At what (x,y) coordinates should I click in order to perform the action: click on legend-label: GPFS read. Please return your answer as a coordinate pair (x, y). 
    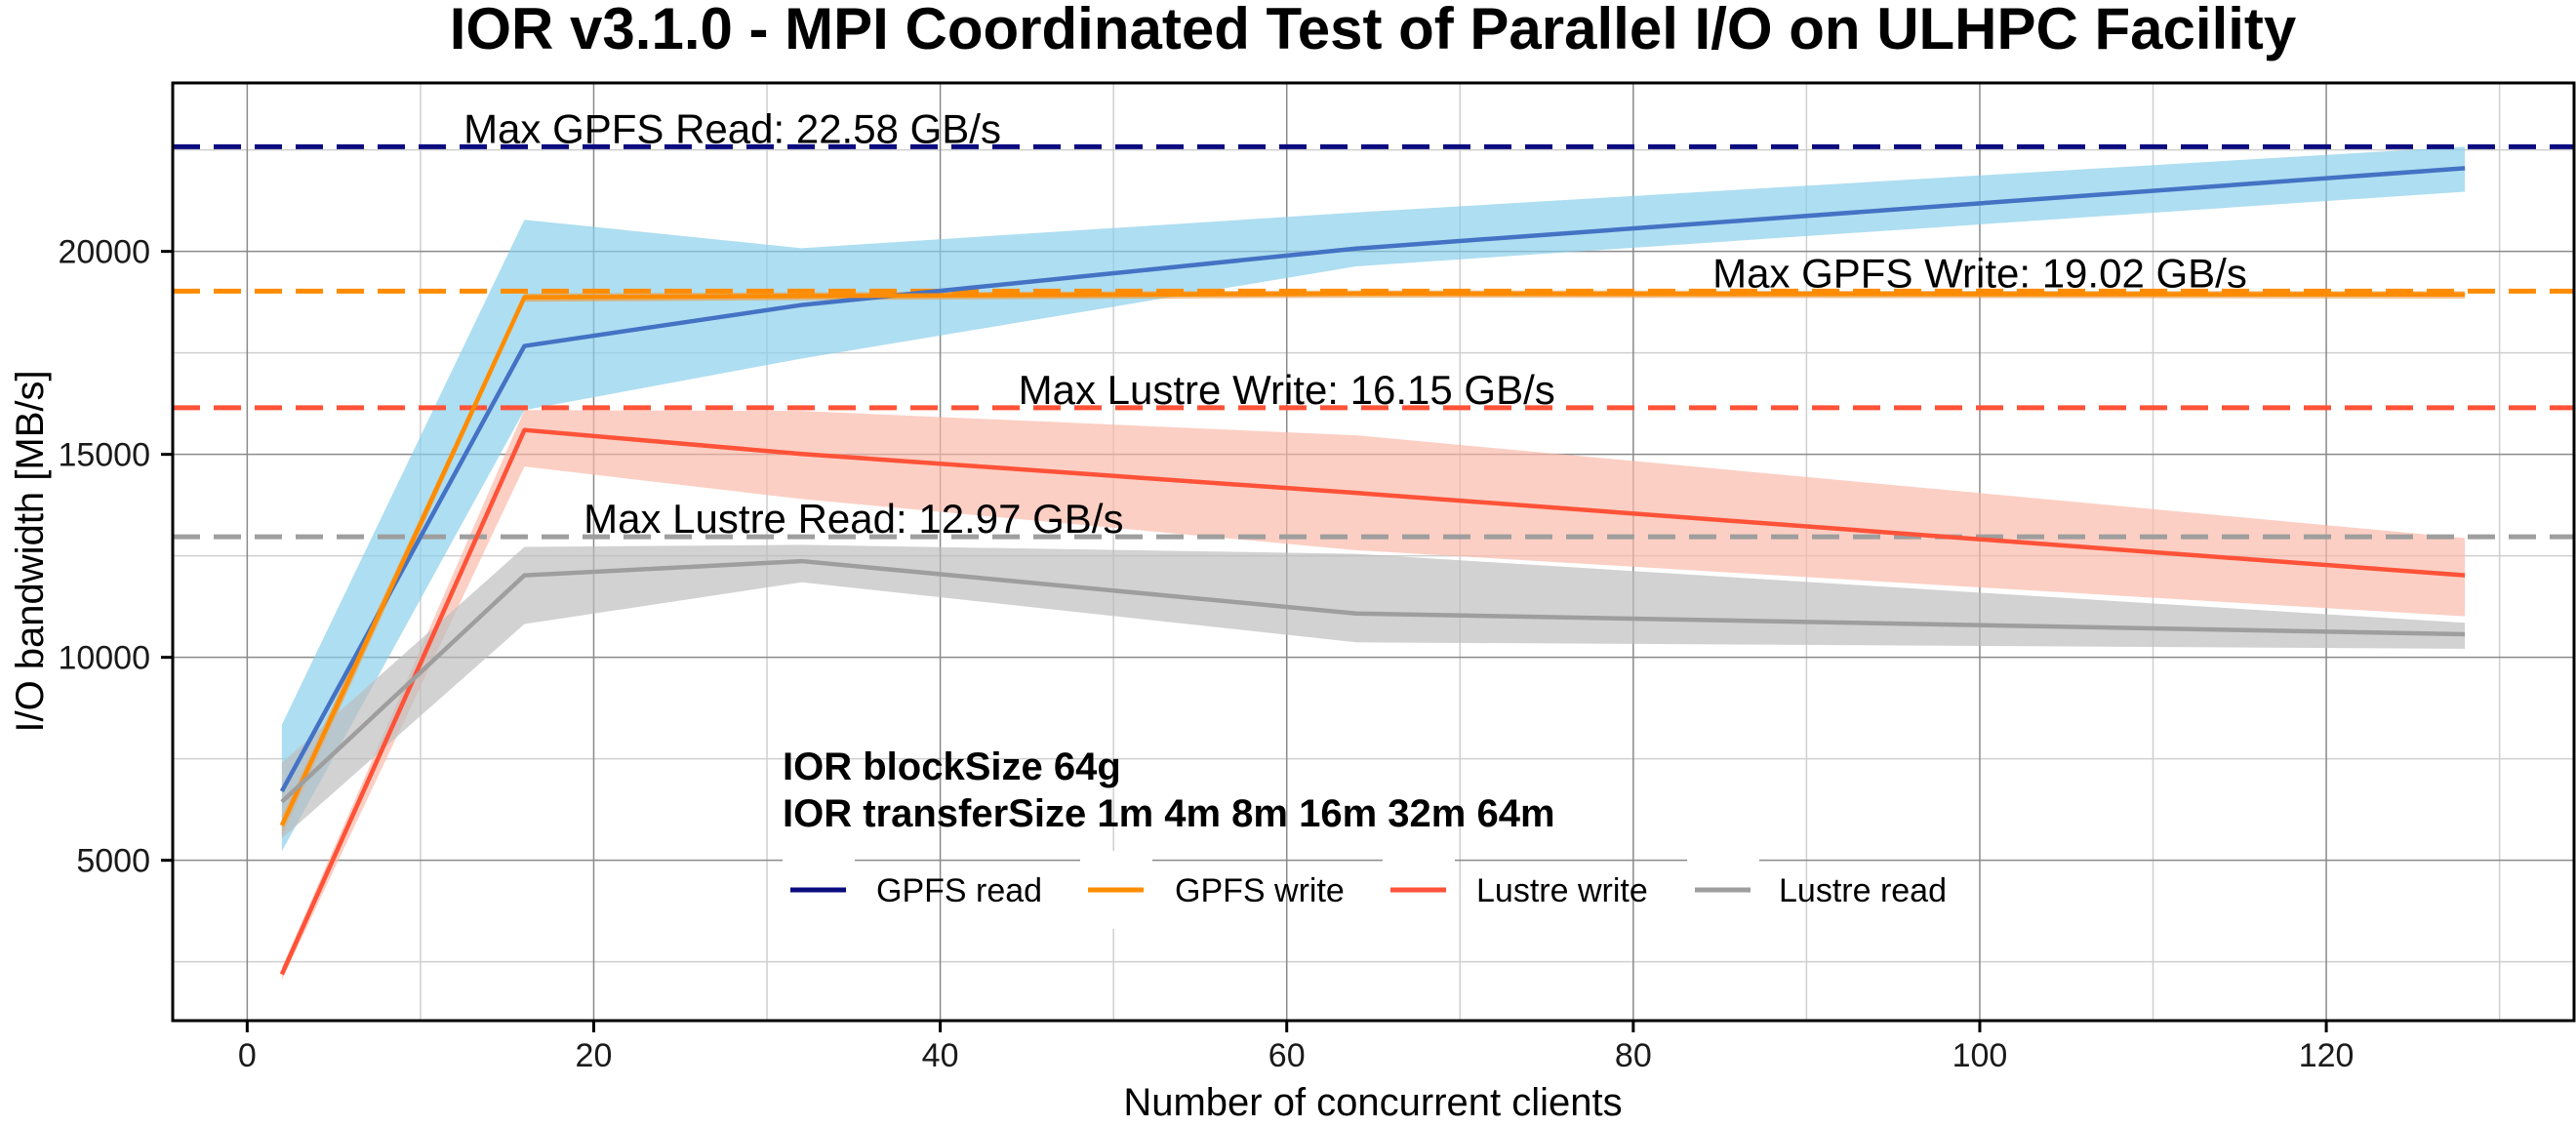
    Looking at the image, I should click on (959, 890).